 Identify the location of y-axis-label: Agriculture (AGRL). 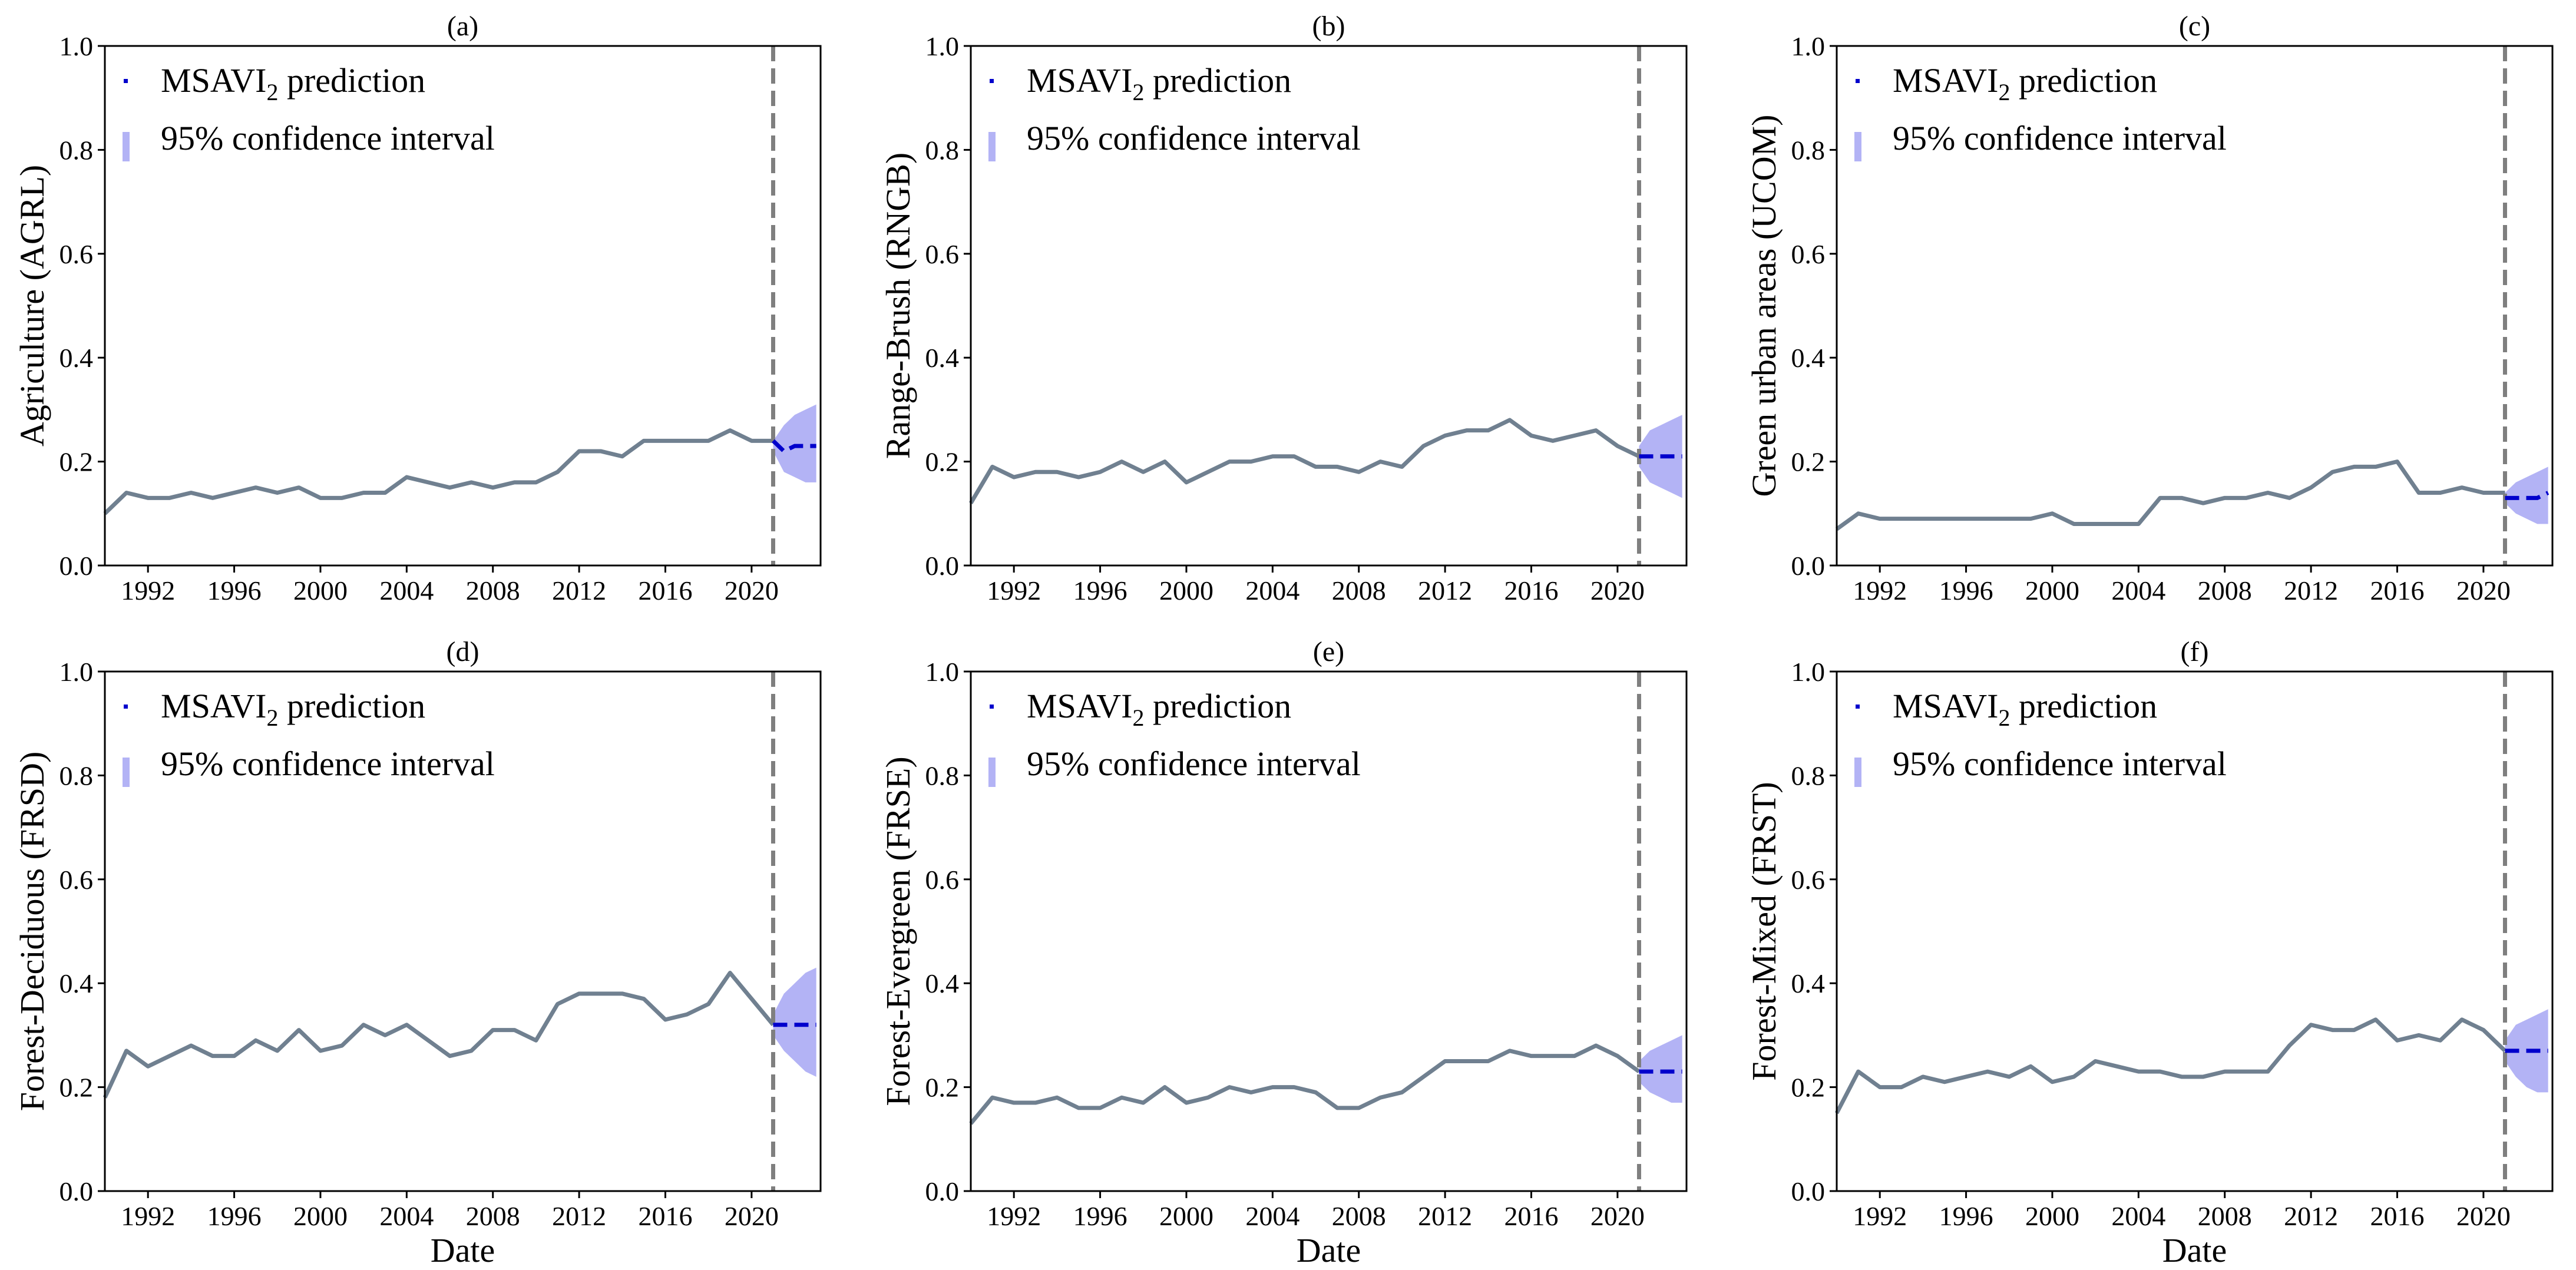
(32, 306).